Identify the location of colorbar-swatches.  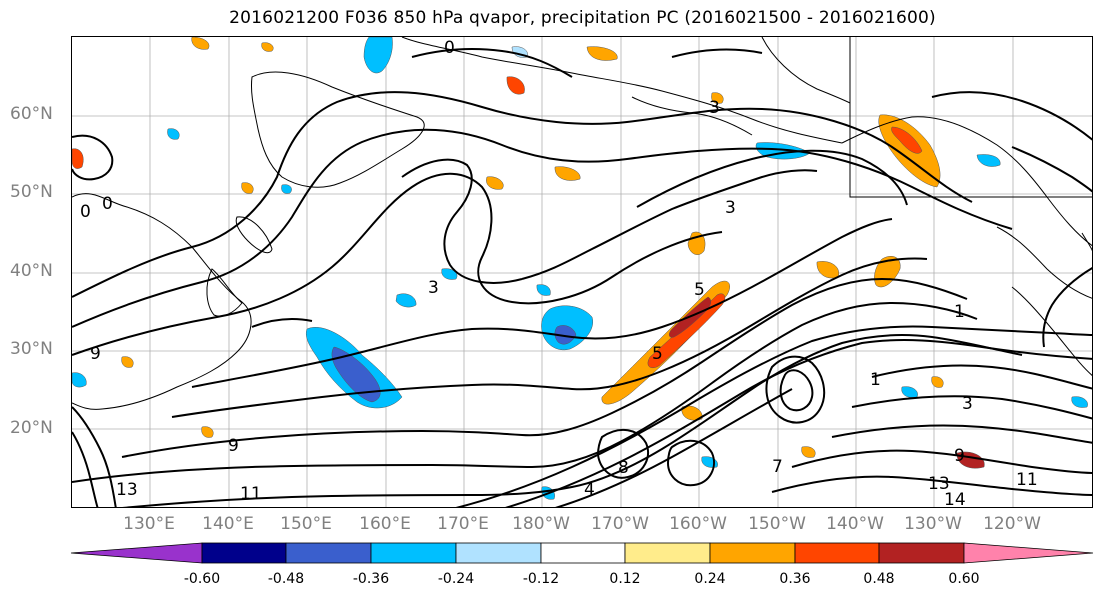
(582, 553).